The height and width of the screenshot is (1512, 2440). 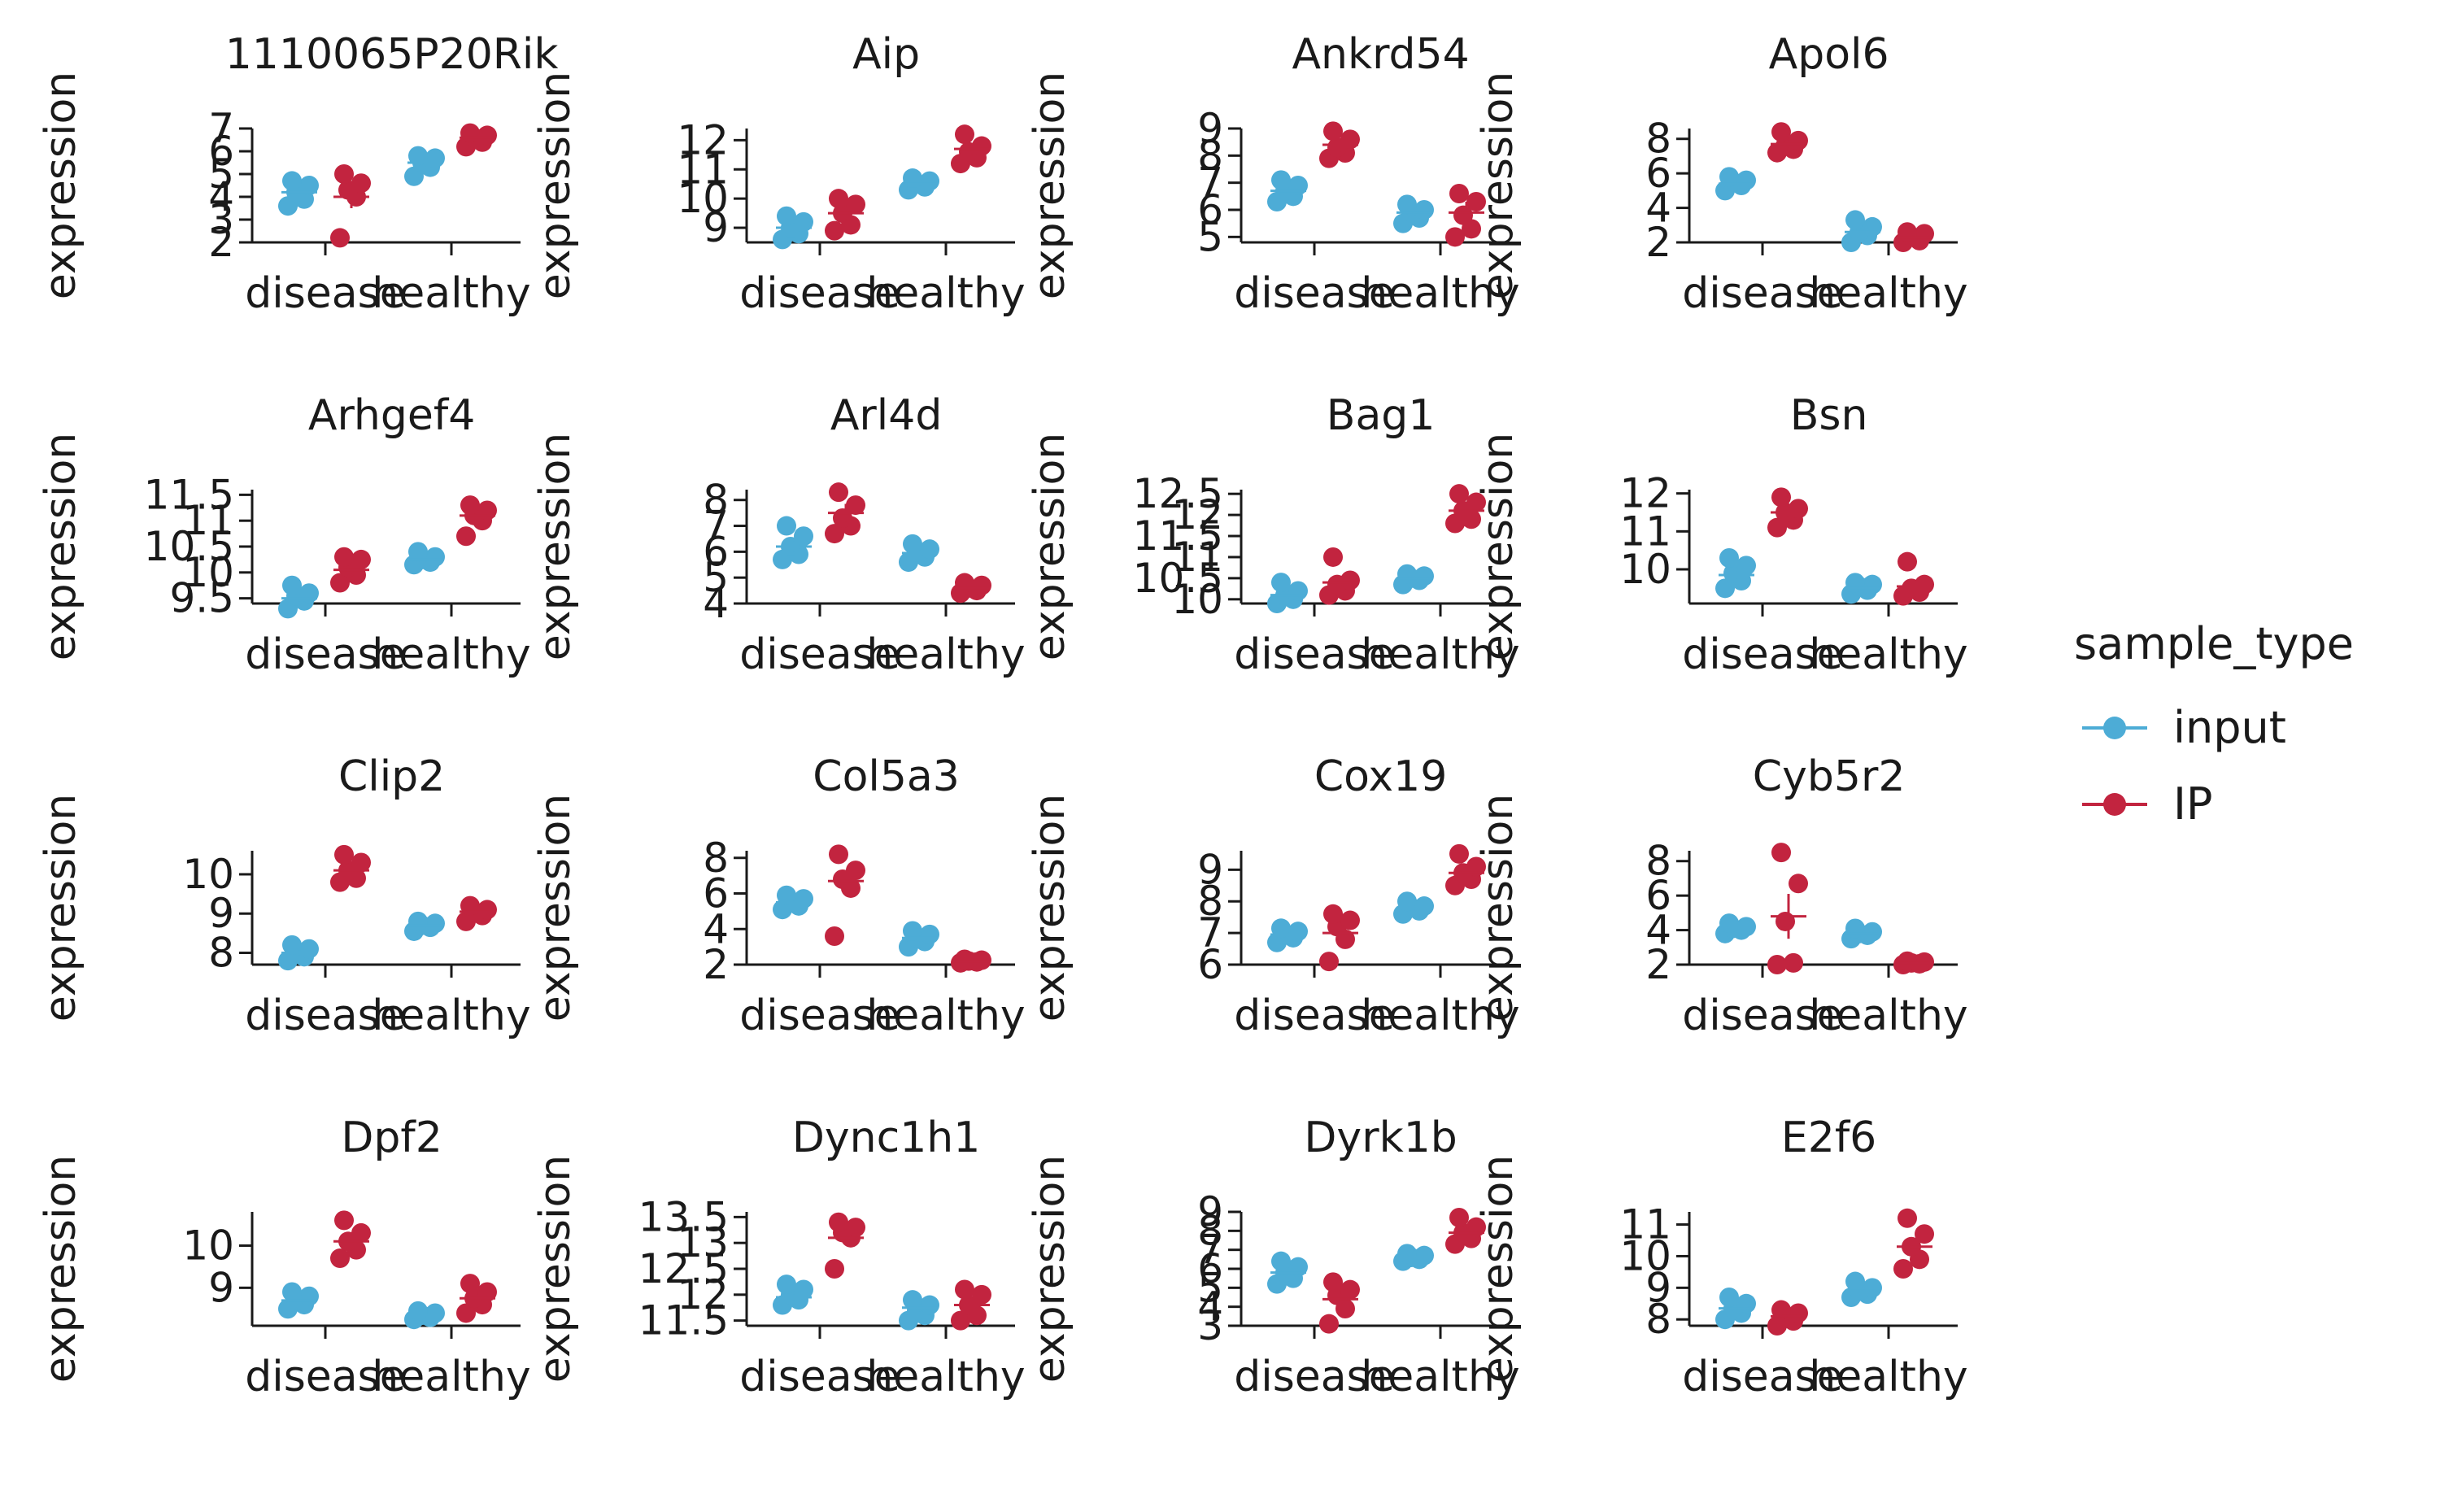 I want to click on facet-title: Cox19, so click(x=1381, y=776).